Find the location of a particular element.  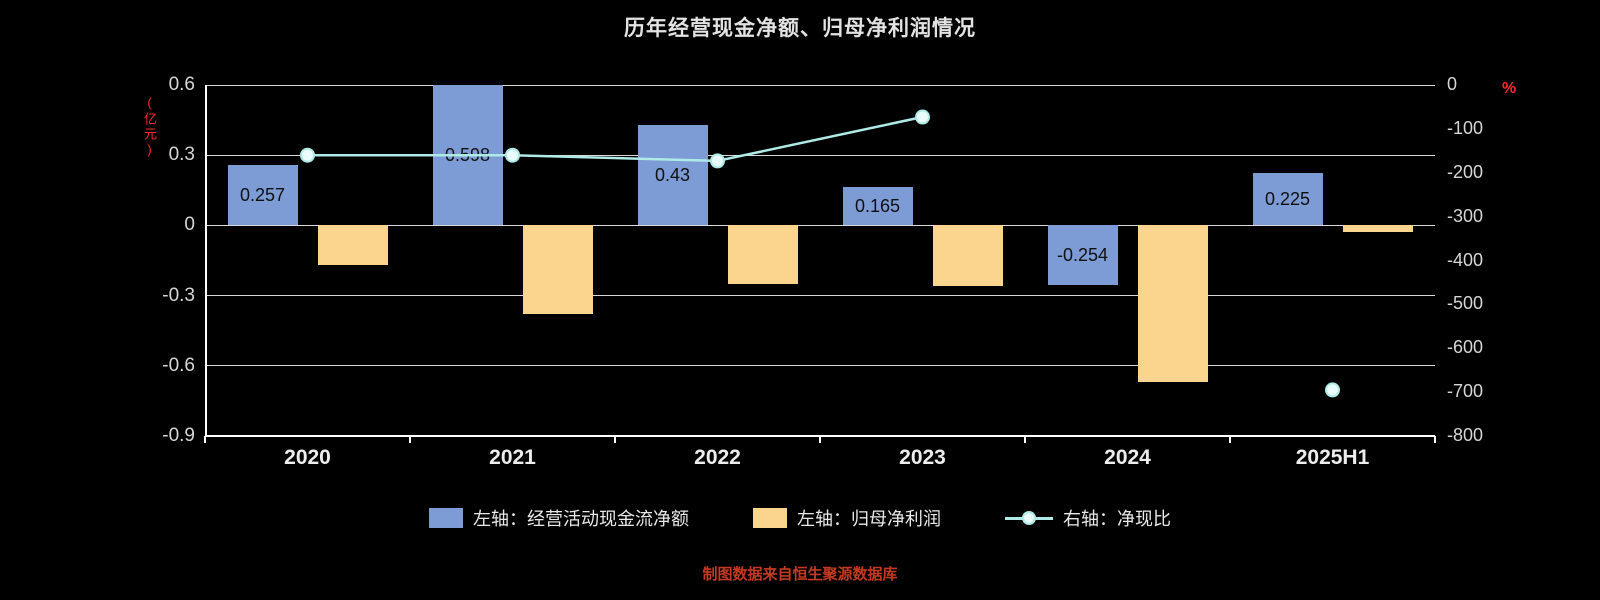

x-axis-label: 2020 is located at coordinates (307, 457).